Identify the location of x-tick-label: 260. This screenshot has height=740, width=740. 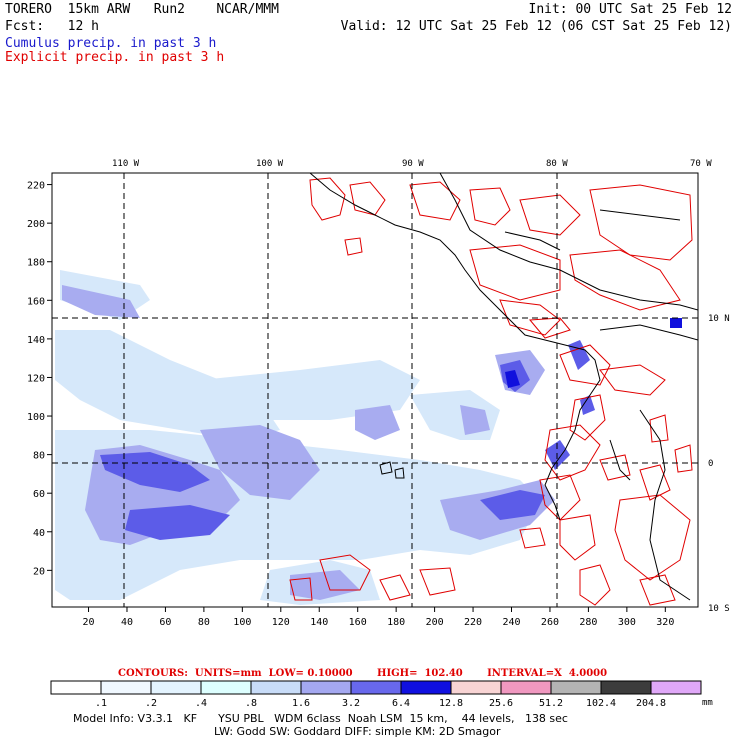
(550, 622).